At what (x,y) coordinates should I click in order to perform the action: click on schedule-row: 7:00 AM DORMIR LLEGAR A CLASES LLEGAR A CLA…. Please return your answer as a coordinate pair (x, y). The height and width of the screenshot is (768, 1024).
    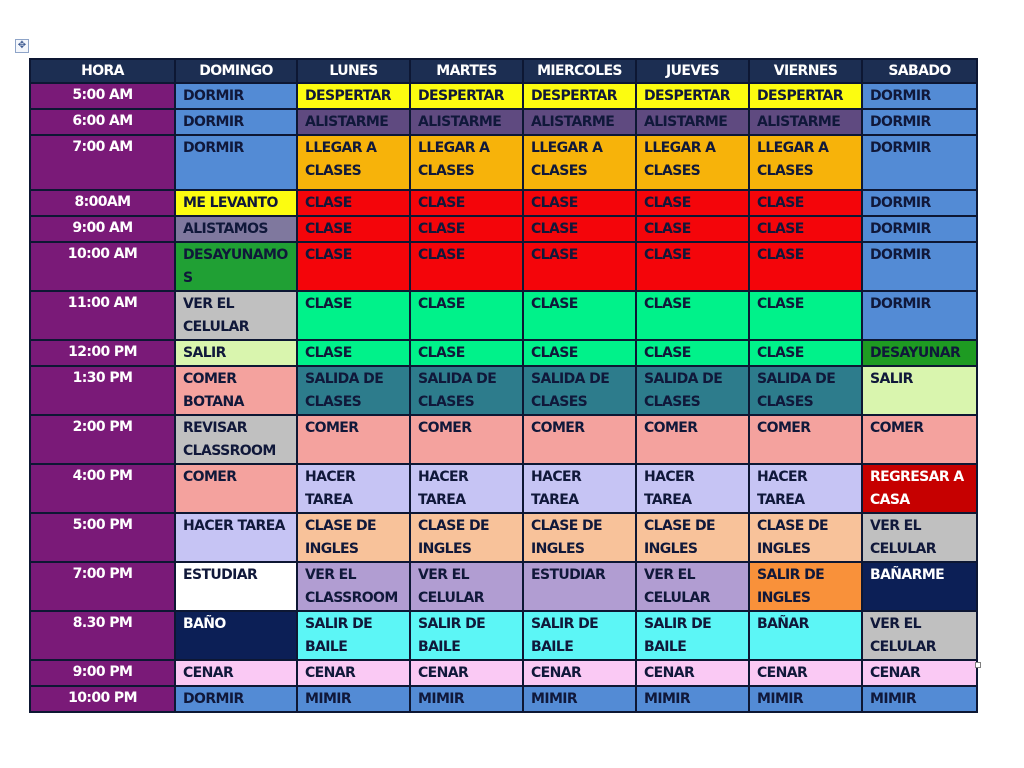
    Looking at the image, I should click on (503, 162).